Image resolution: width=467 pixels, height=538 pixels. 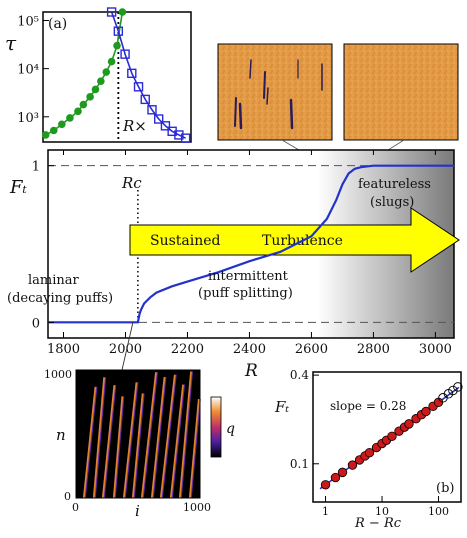 I want to click on annotation-puff-splitting: (puff splitting), so click(x=245, y=293).